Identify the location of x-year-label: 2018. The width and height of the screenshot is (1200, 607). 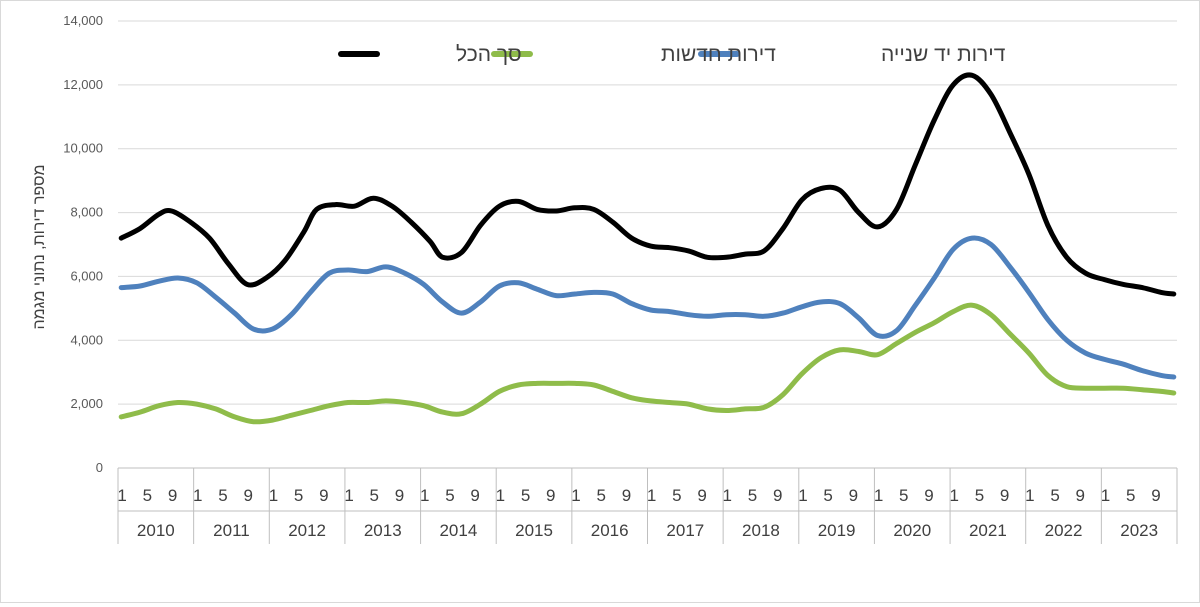
(761, 530).